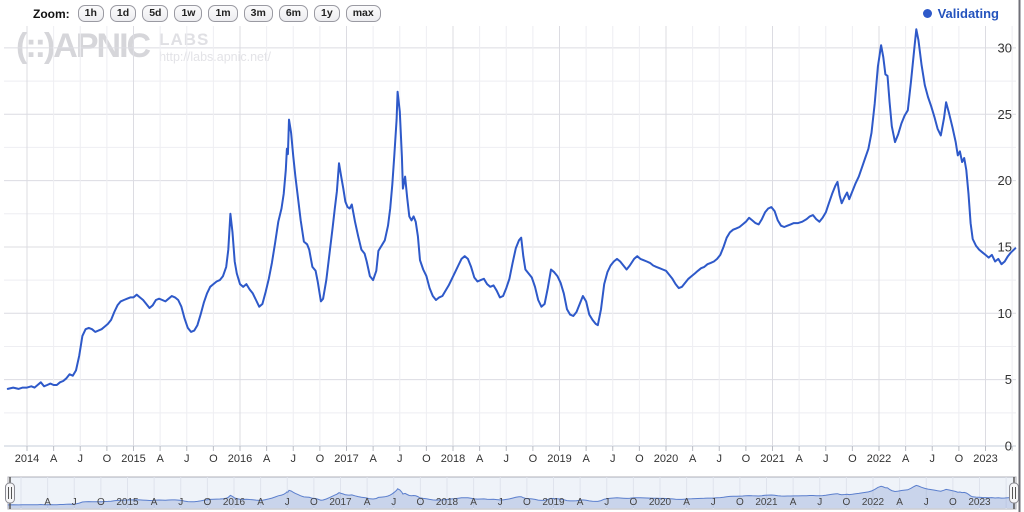 The width and height of the screenshot is (1024, 512). What do you see at coordinates (772, 459) in the screenshot?
I see `x-axis-label: 2021` at bounding box center [772, 459].